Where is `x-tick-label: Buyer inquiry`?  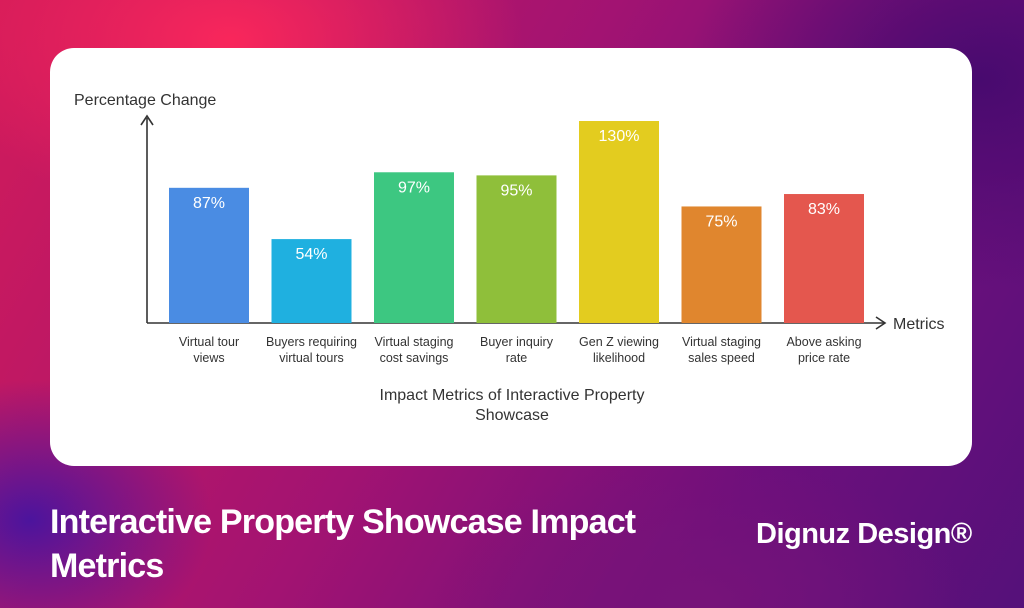
x-tick-label: Buyer inquiry is located at coordinates (517, 342).